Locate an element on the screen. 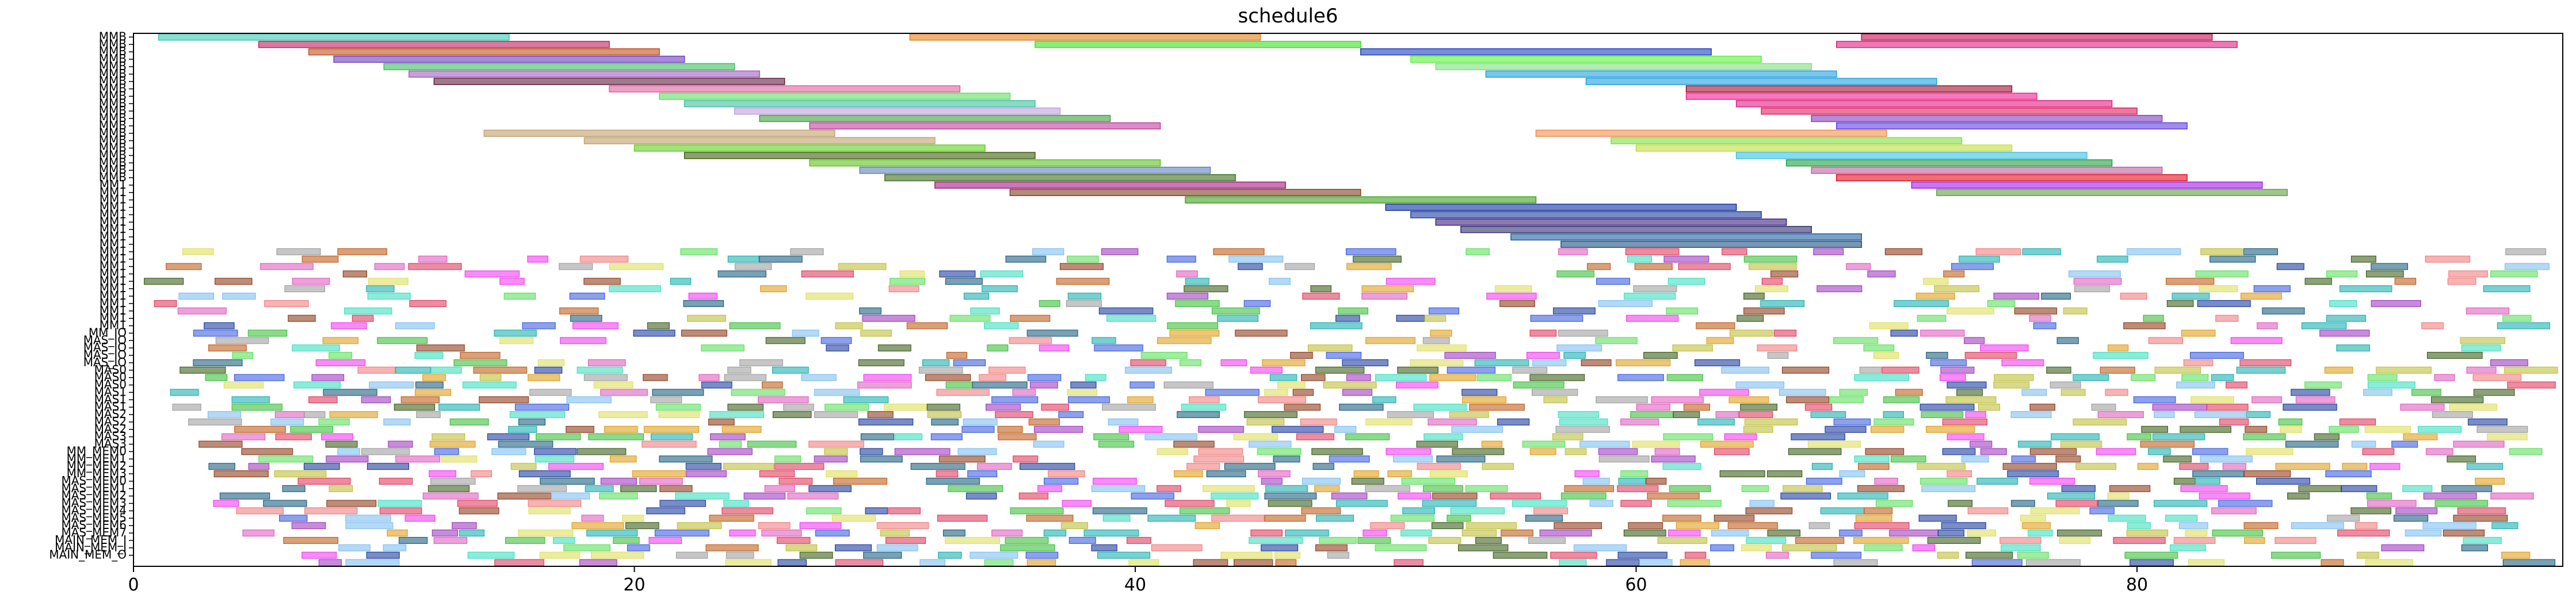 This screenshot has width=2576, height=606. y-tick-label: MAS_MEM1 is located at coordinates (94, 488).